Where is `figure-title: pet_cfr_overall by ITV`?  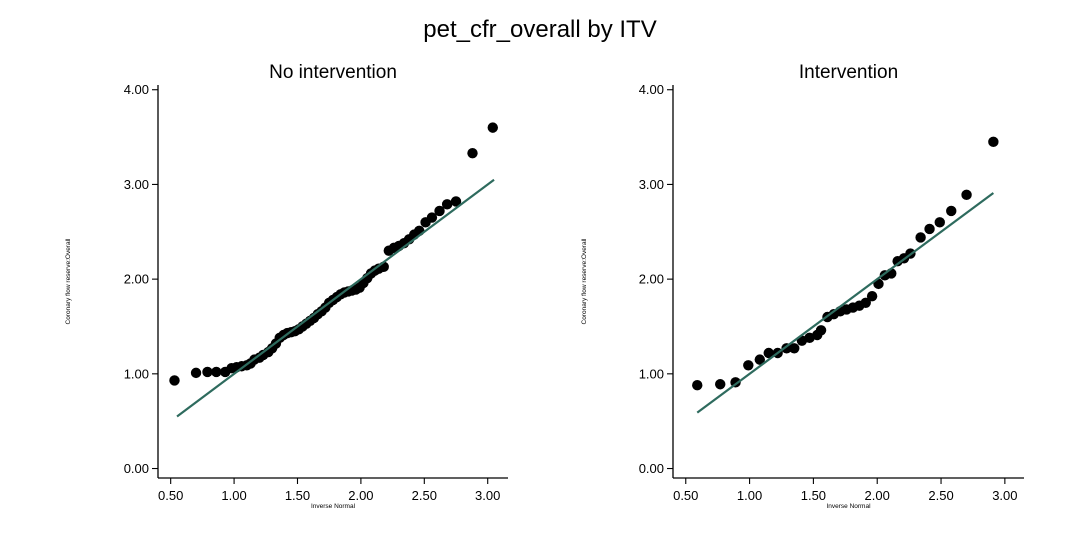
figure-title: pet_cfr_overall by ITV is located at coordinates (539, 29).